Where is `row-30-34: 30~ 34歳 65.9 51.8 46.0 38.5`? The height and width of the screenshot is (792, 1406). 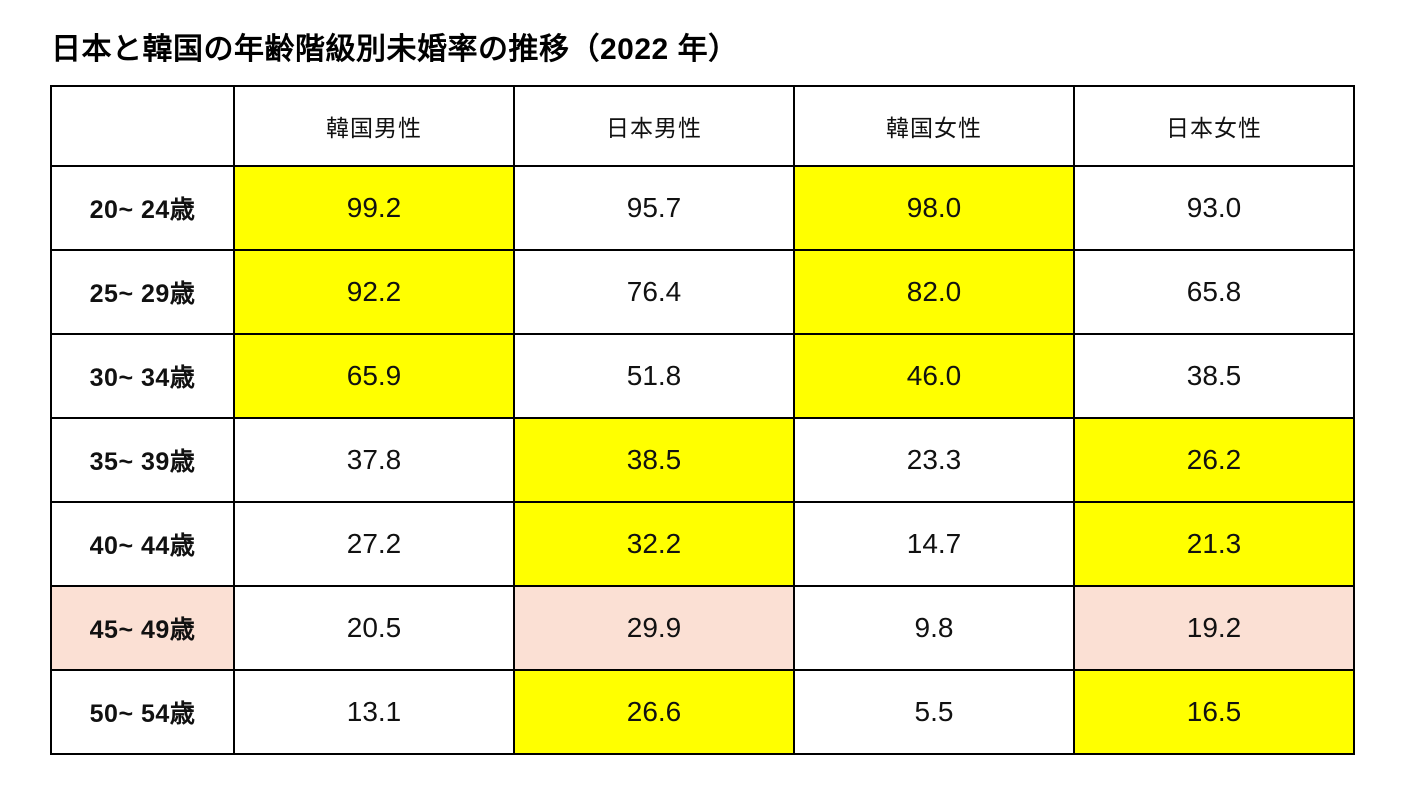 row-30-34: 30~ 34歳 65.9 51.8 46.0 38.5 is located at coordinates (702, 376).